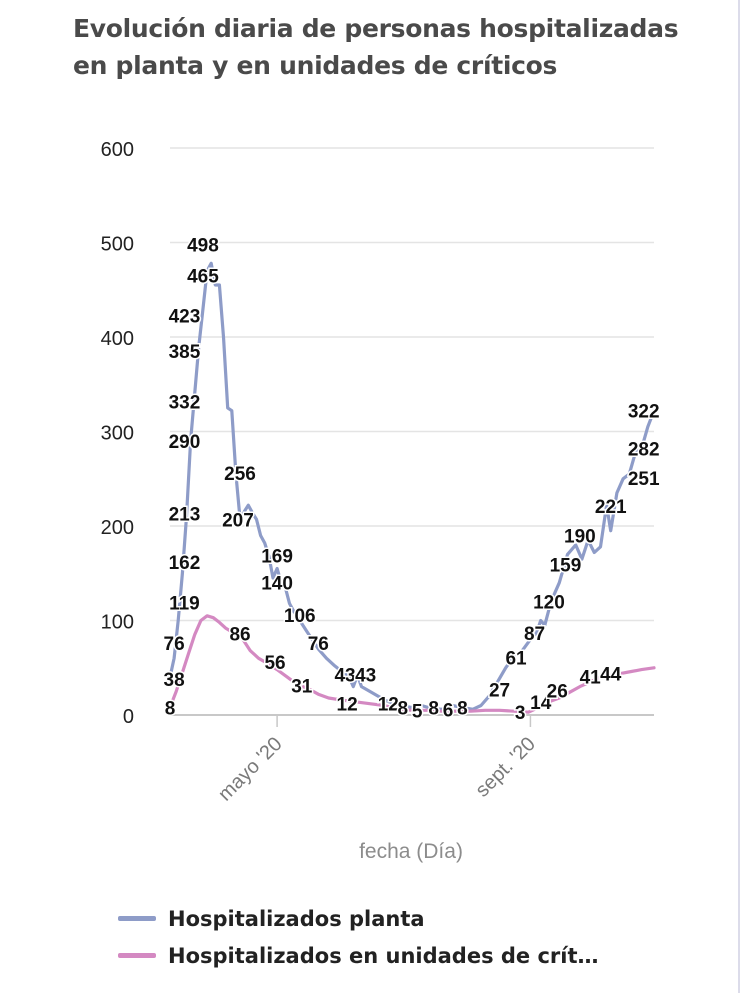 This screenshot has height=993, width=750. I want to click on data-label: 159, so click(566, 566).